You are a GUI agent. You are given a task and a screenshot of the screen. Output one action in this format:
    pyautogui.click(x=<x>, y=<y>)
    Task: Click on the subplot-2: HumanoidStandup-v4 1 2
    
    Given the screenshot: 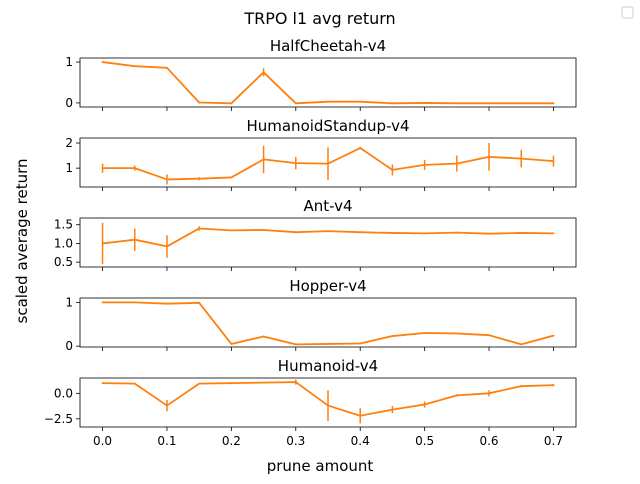 What is the action you would take?
    pyautogui.click(x=321, y=154)
    